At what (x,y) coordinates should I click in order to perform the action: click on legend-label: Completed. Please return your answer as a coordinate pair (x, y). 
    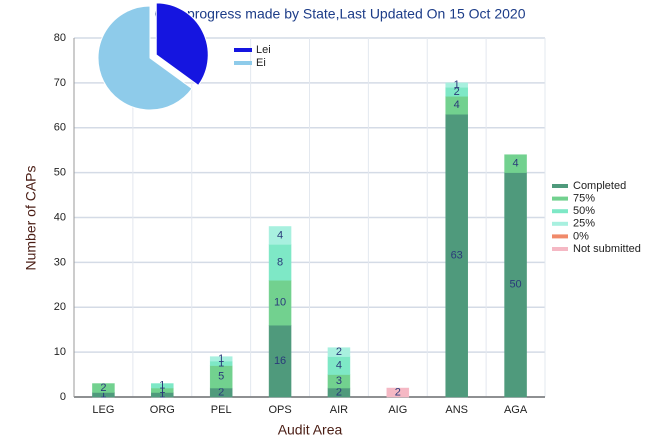
    Looking at the image, I should click on (599, 186).